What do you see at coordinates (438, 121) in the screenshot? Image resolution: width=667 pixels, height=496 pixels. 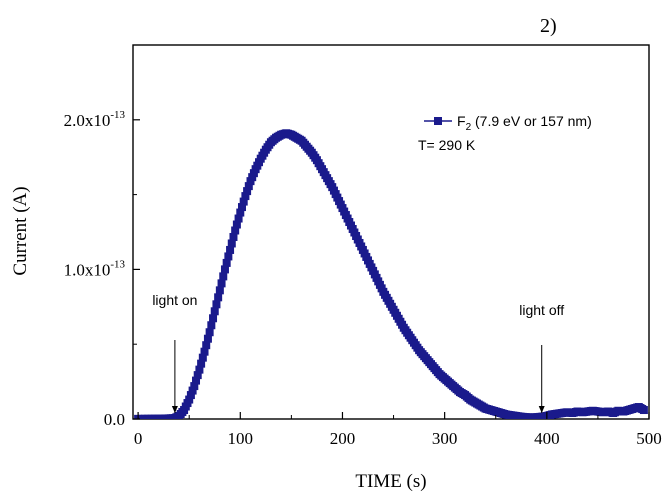 I see `legend-marker` at bounding box center [438, 121].